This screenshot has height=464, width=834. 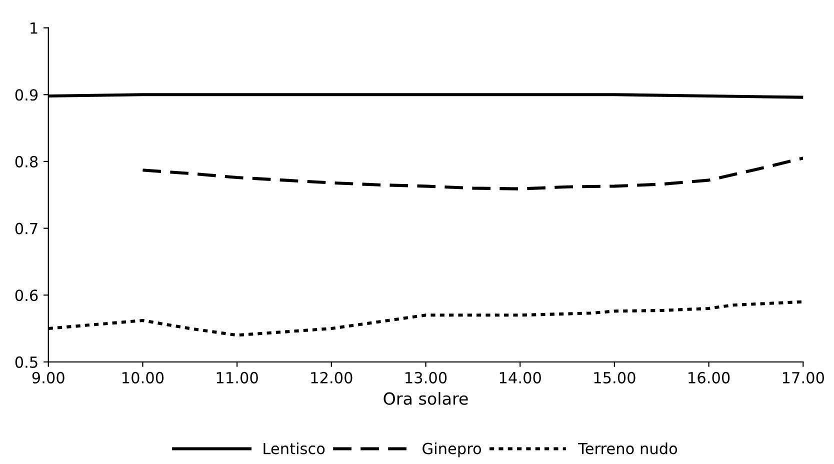 I want to click on legend-label: Ginepro, so click(x=452, y=450).